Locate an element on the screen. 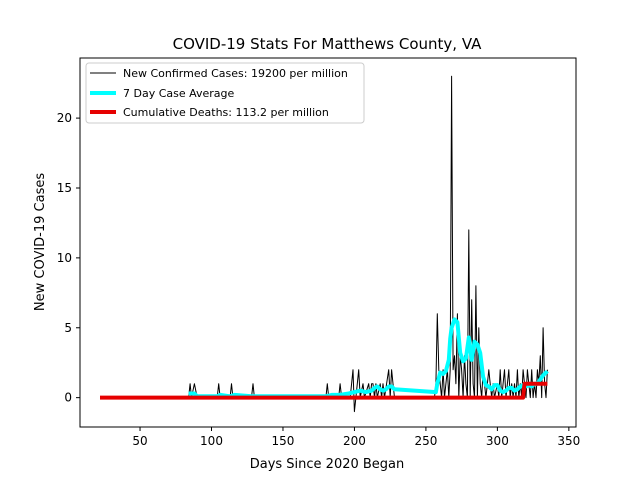 This screenshot has width=640, height=484. legend-label-cumulative-deaths: Cumulative Deaths: 113.2 per million is located at coordinates (226, 112).